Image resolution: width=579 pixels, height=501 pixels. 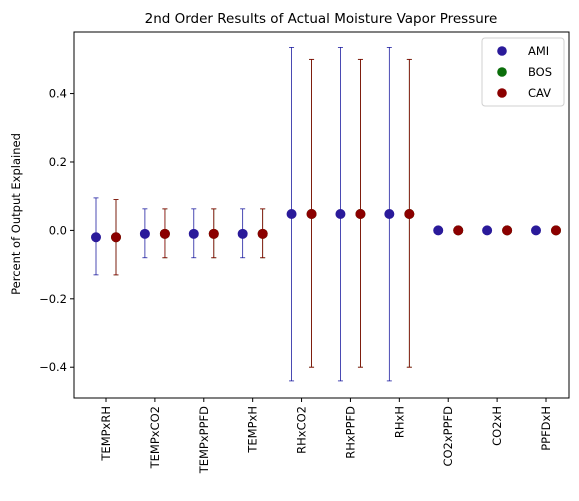 I want to click on y-tick-label: 0.2, so click(x=58, y=162).